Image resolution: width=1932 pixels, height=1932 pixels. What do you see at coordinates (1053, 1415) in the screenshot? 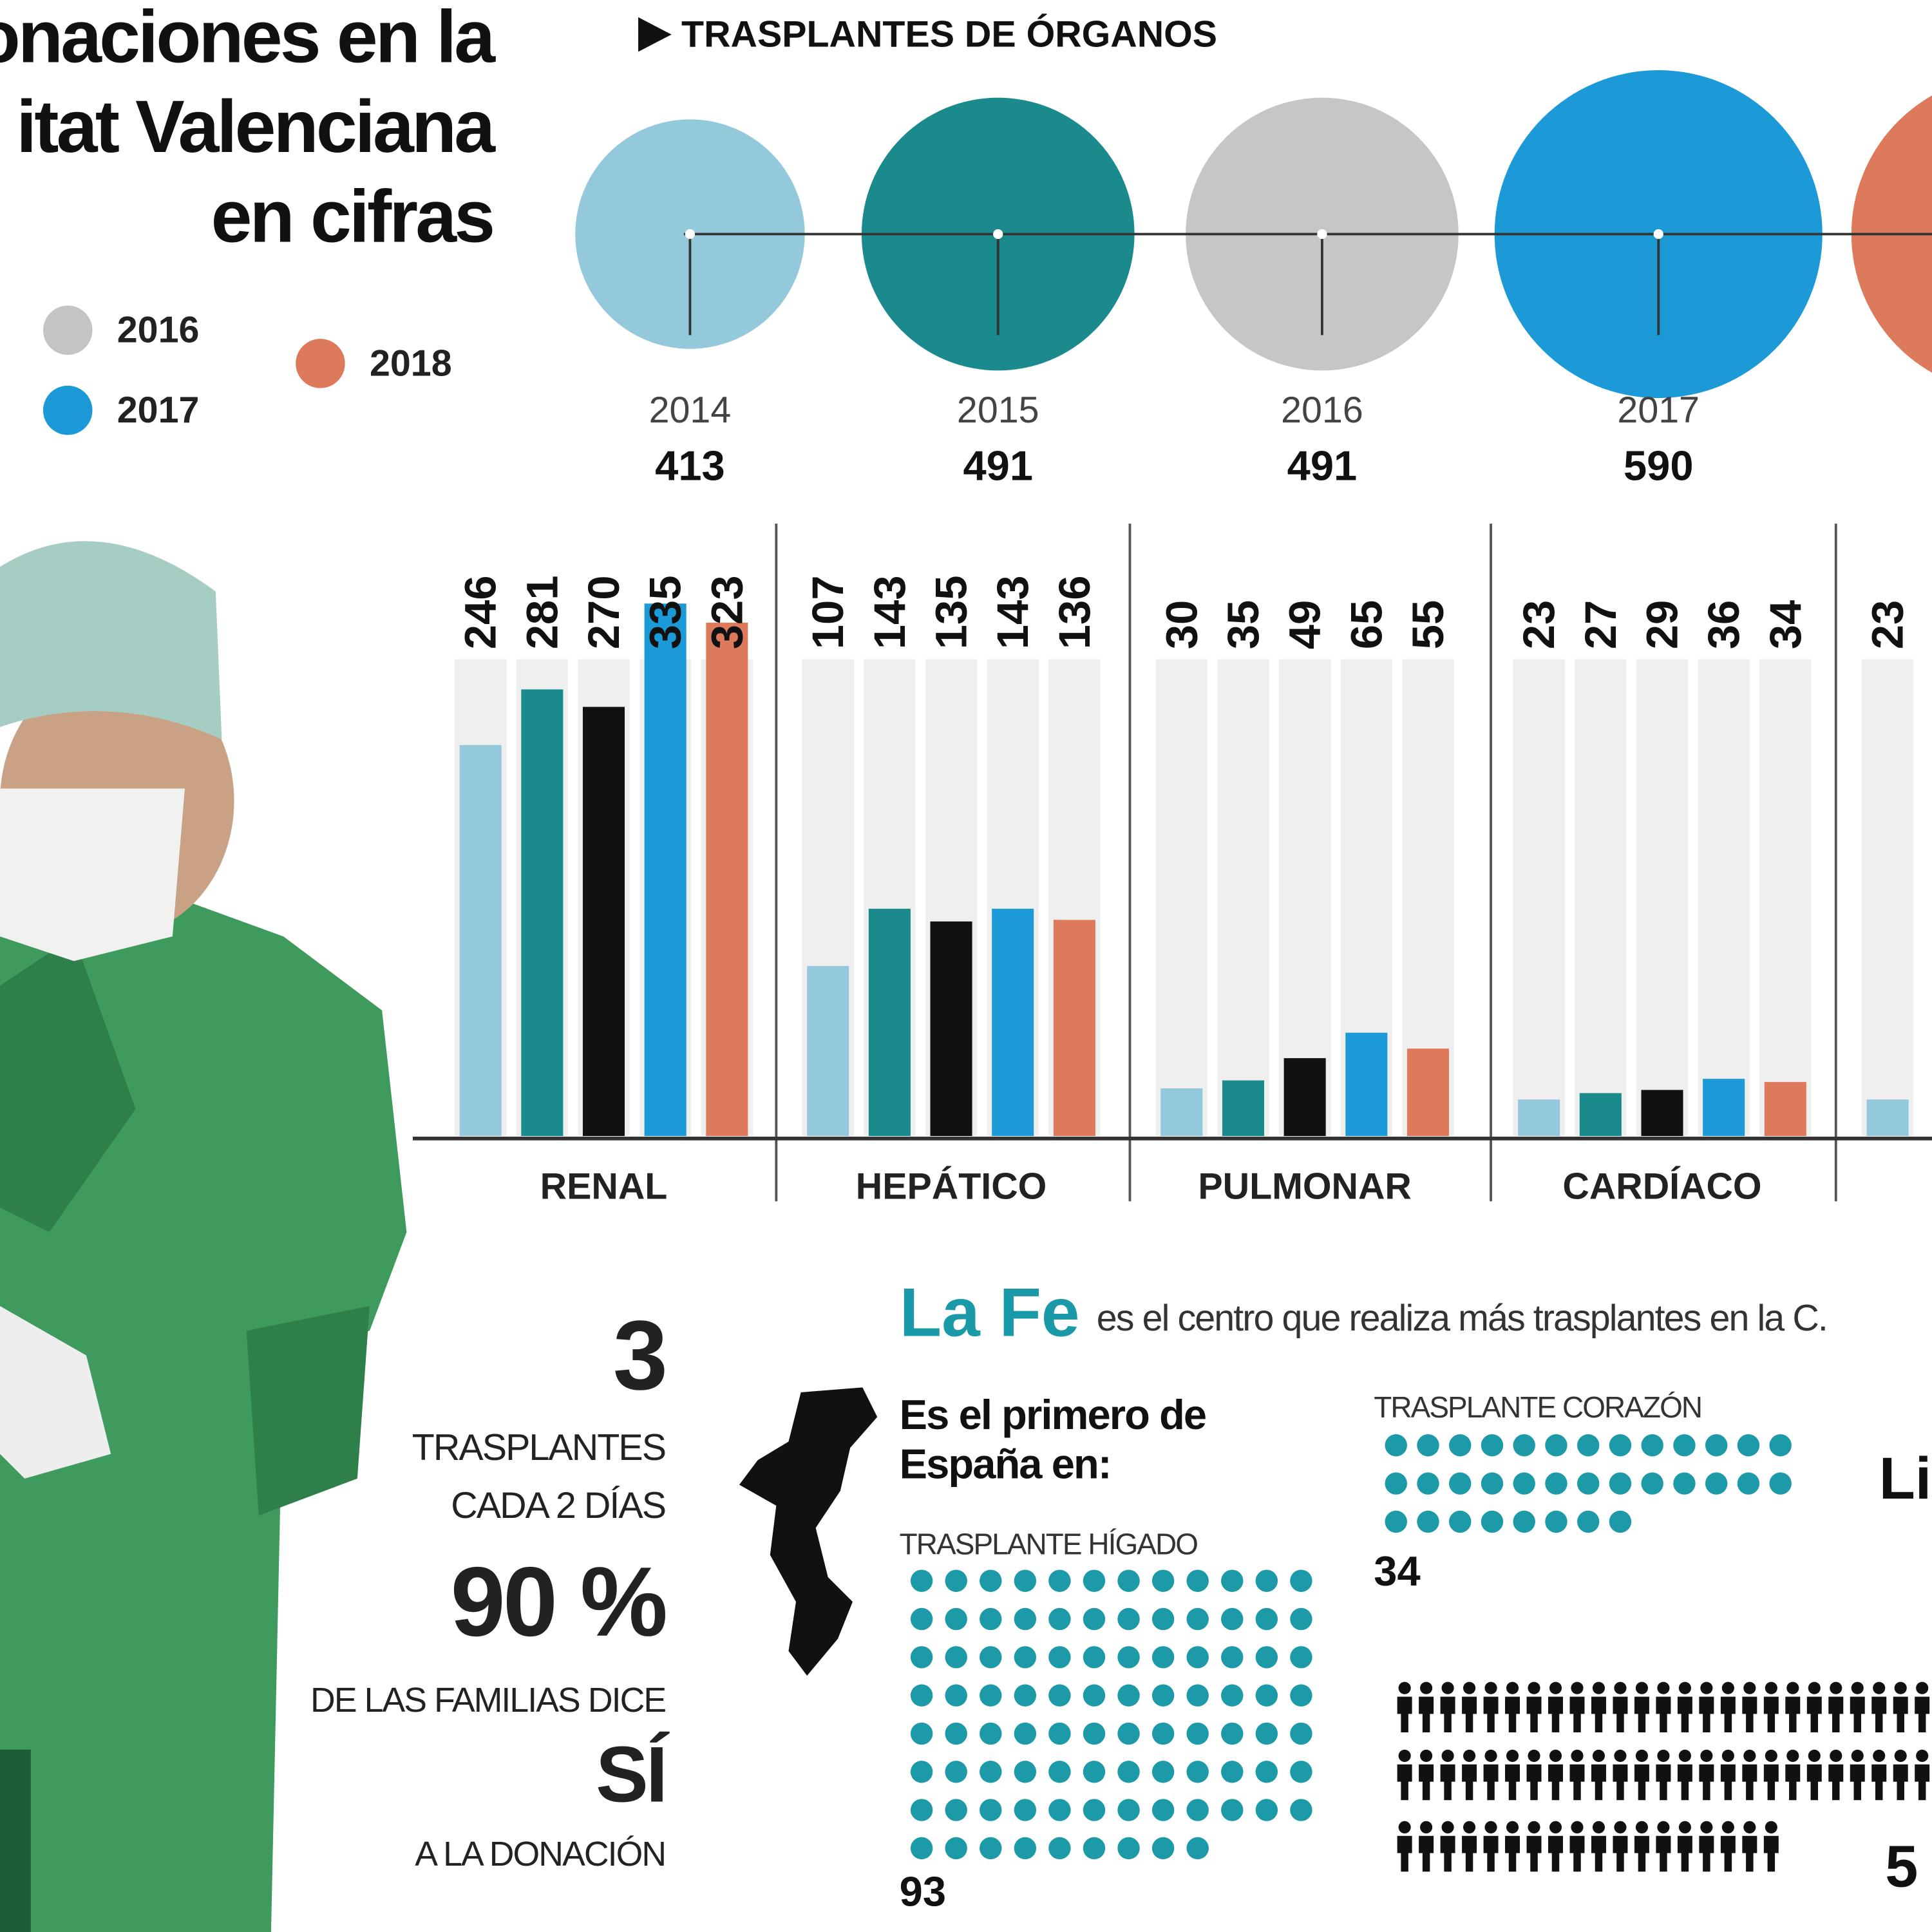
I see `subhead: Es el primero de` at bounding box center [1053, 1415].